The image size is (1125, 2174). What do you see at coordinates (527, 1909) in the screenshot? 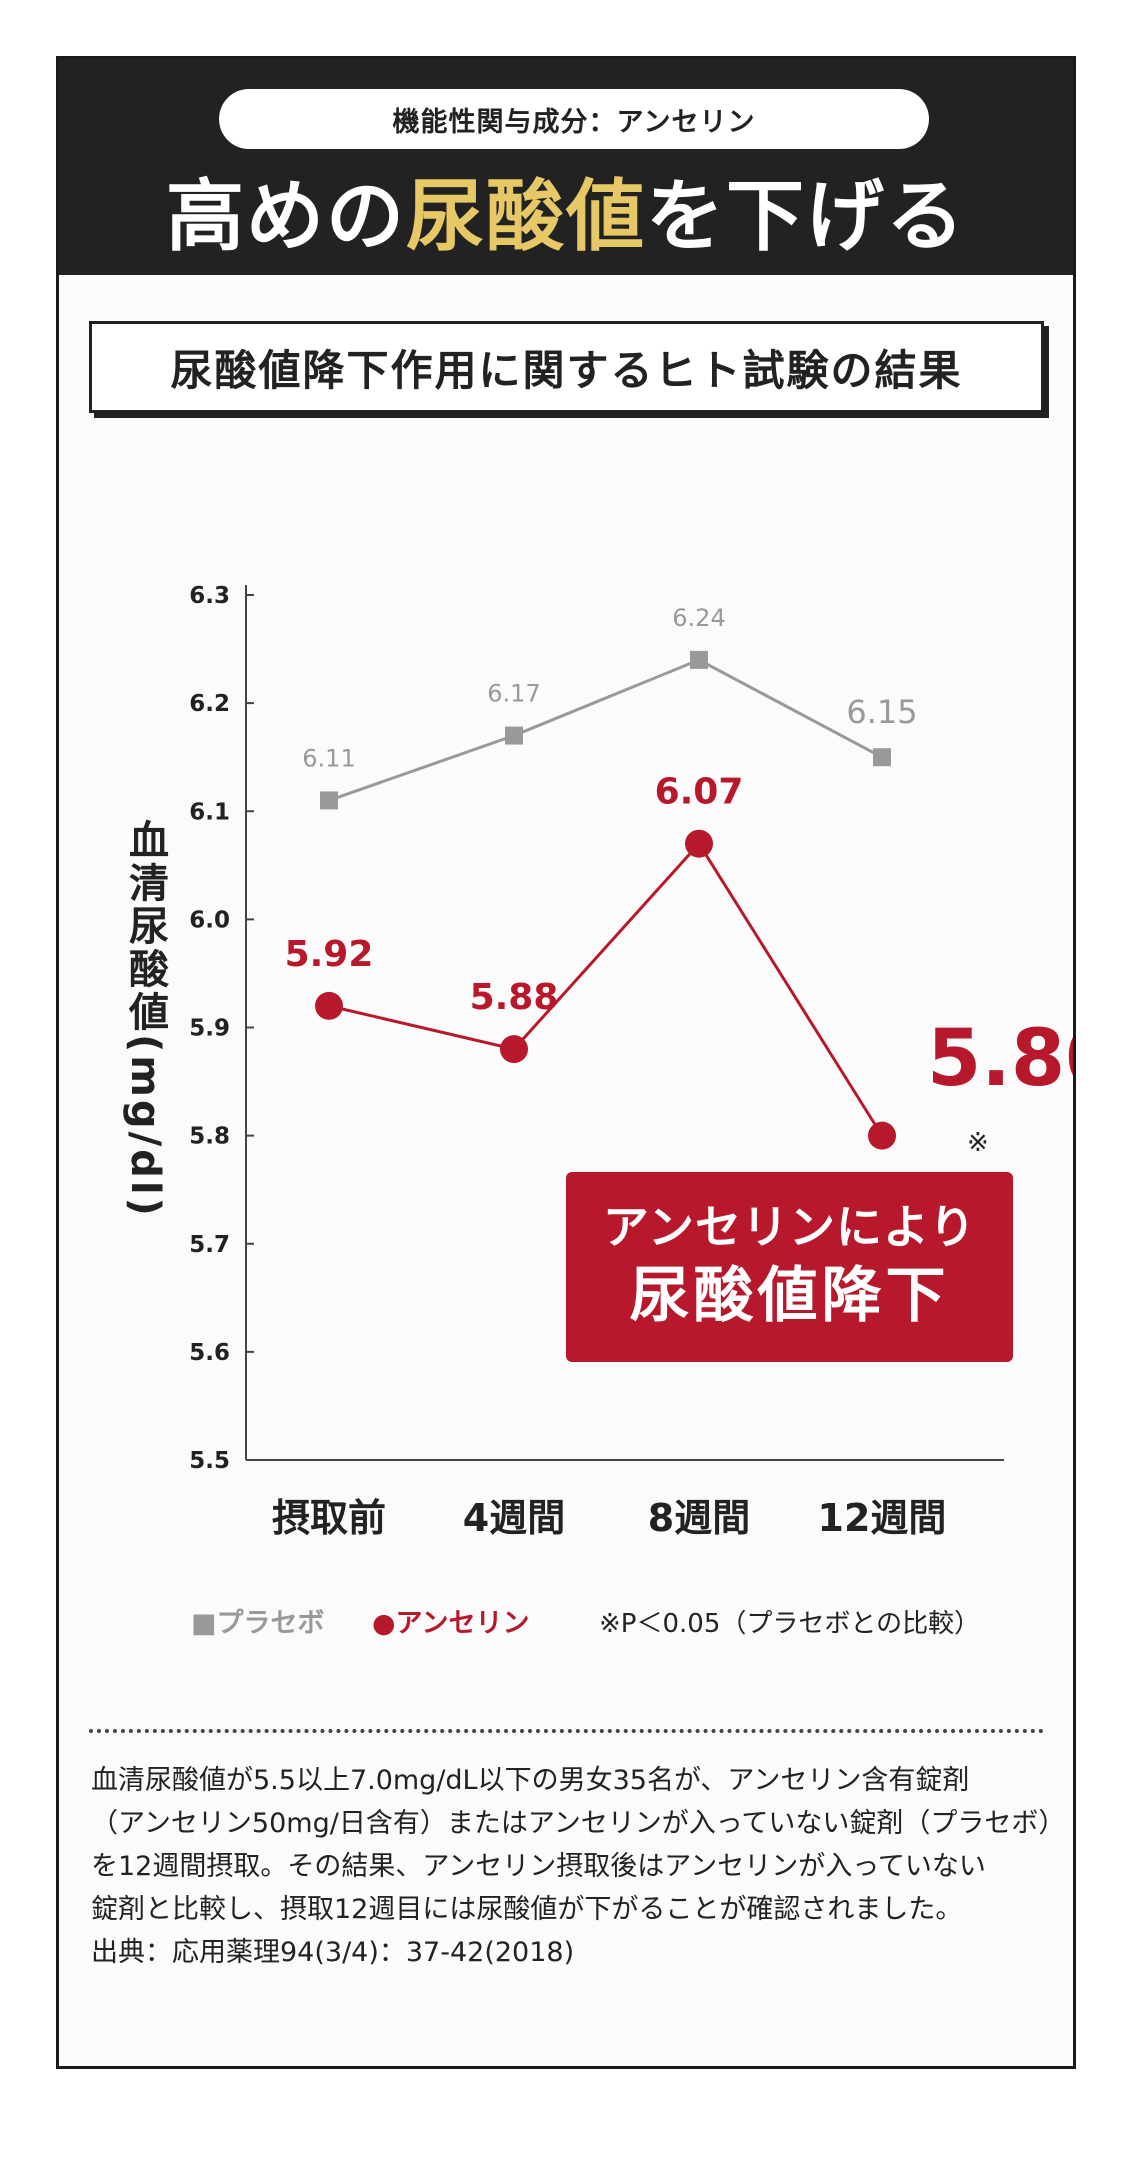
I see `description-line: 錠剤と比較し、摂取12週目には尿酸値が下がることが確認されました。` at bounding box center [527, 1909].